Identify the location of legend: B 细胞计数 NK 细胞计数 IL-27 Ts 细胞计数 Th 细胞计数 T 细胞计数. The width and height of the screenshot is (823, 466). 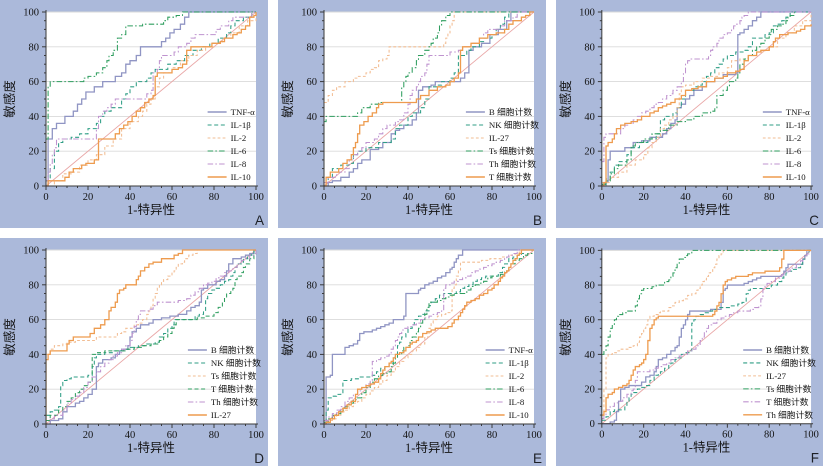
(502, 144).